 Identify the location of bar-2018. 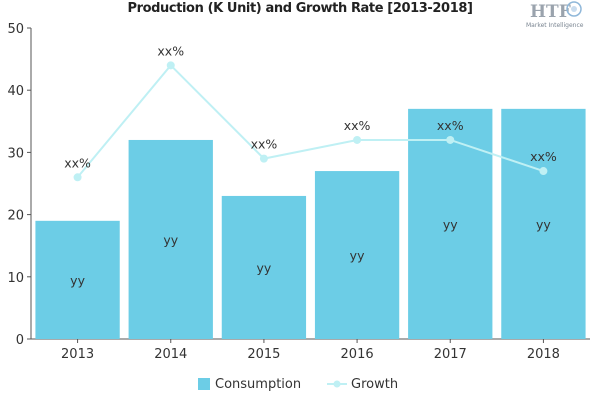
(543, 223).